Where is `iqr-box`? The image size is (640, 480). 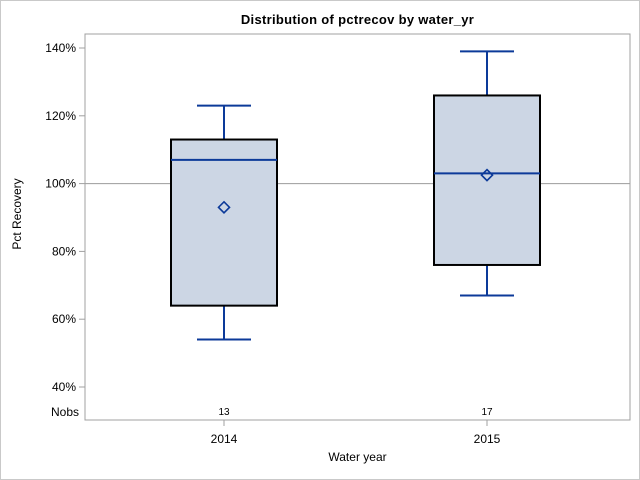
iqr-box is located at coordinates (224, 222).